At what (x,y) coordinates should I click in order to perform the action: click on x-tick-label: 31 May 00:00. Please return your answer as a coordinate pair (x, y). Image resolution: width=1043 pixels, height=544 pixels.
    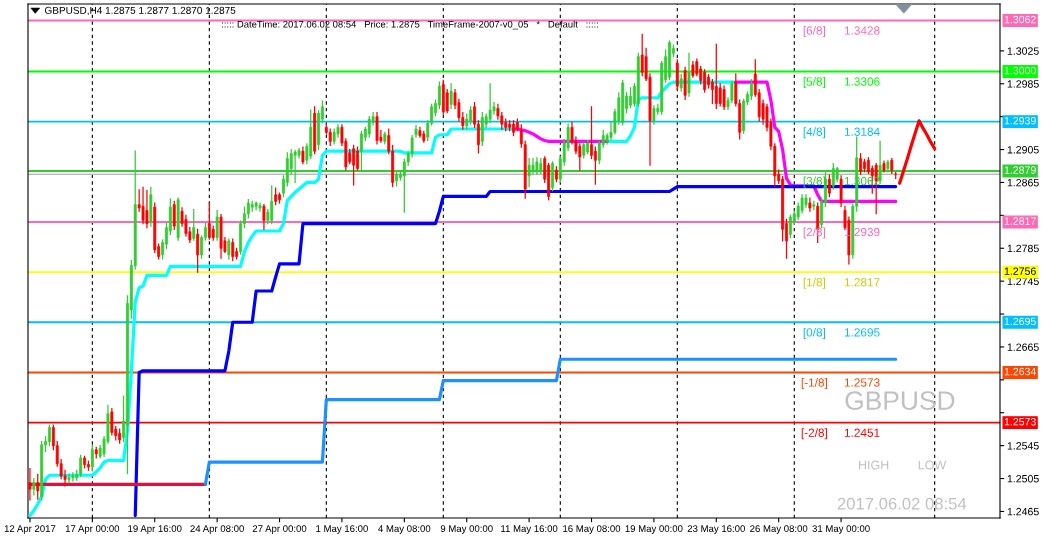
    Looking at the image, I should click on (841, 529).